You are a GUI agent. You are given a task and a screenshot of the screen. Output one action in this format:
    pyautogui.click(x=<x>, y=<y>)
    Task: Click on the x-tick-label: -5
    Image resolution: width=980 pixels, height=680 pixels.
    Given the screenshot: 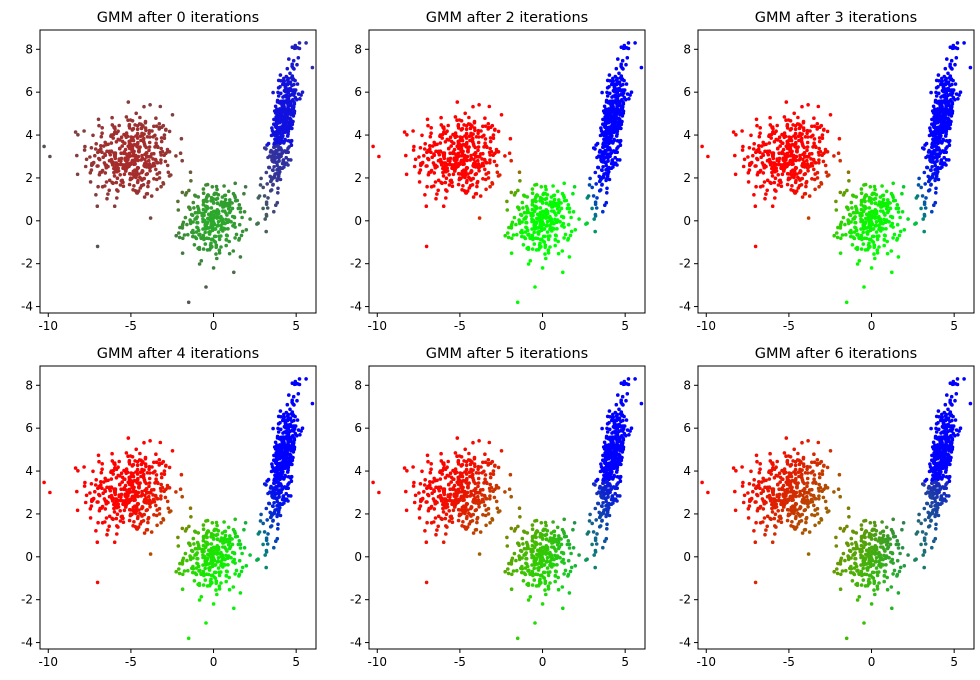 What is the action you would take?
    pyautogui.click(x=131, y=662)
    